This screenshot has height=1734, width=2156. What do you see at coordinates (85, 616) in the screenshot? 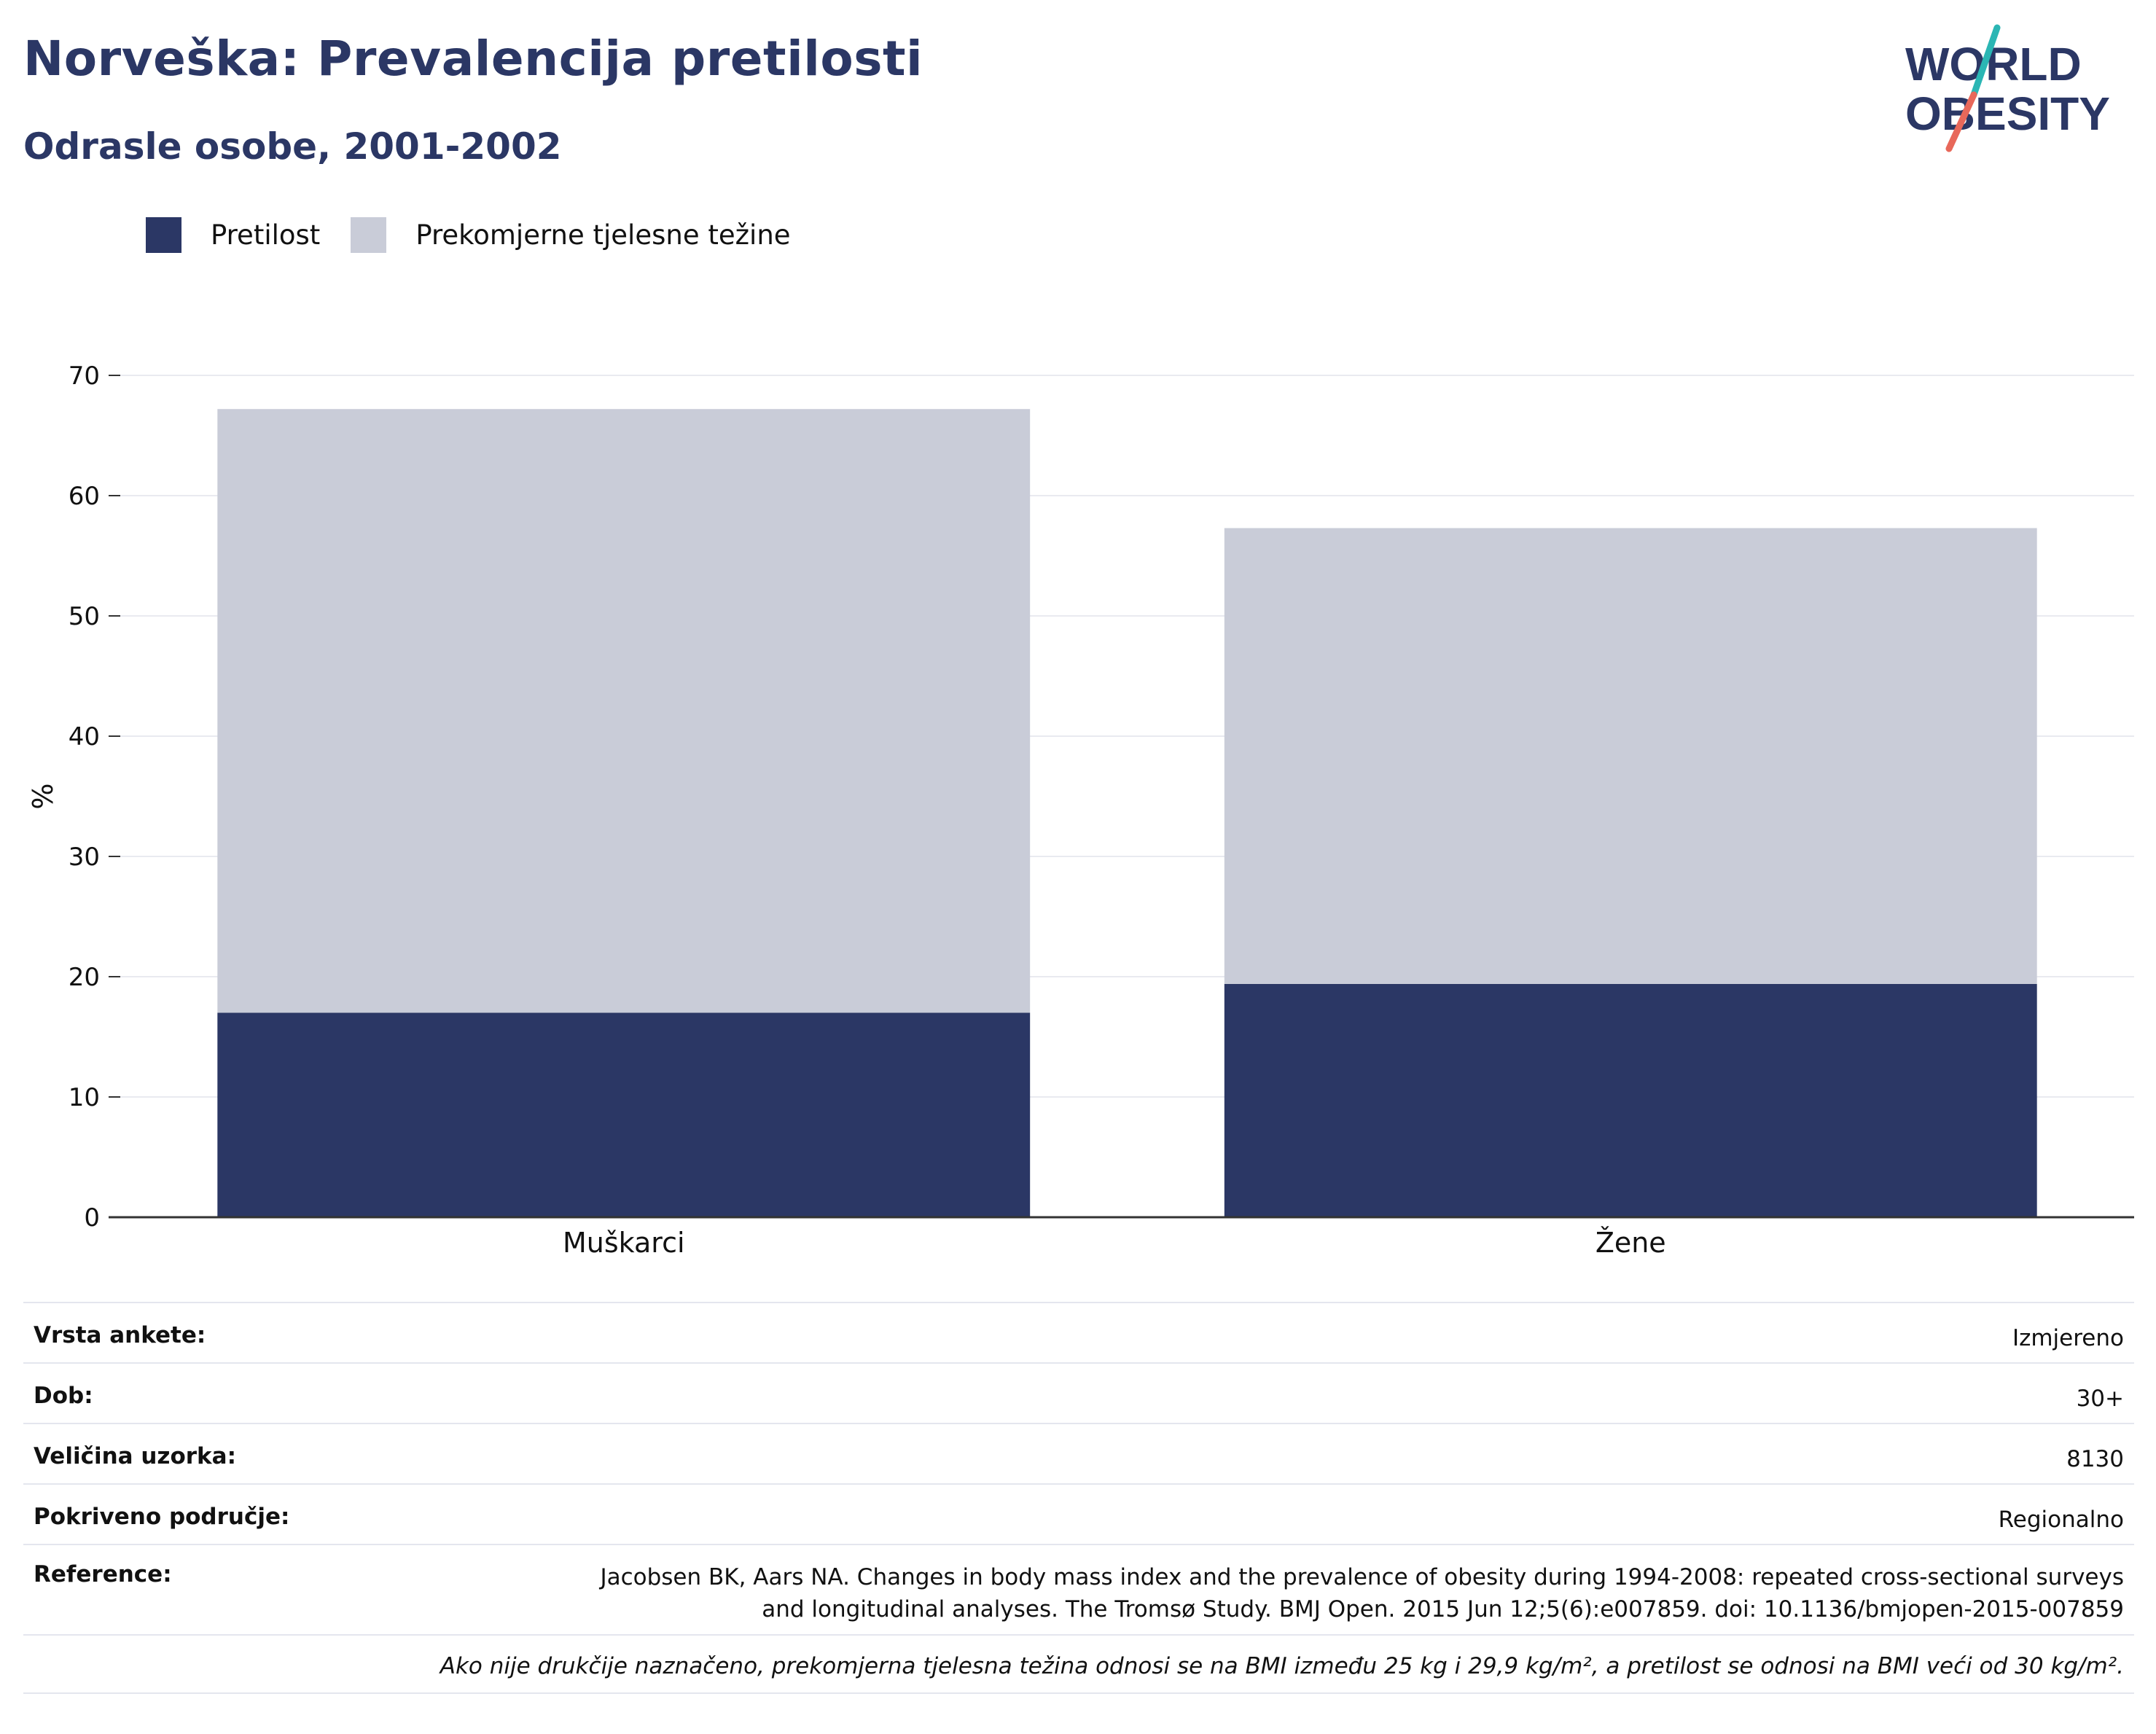
I see `y-tick-label: 50` at bounding box center [85, 616].